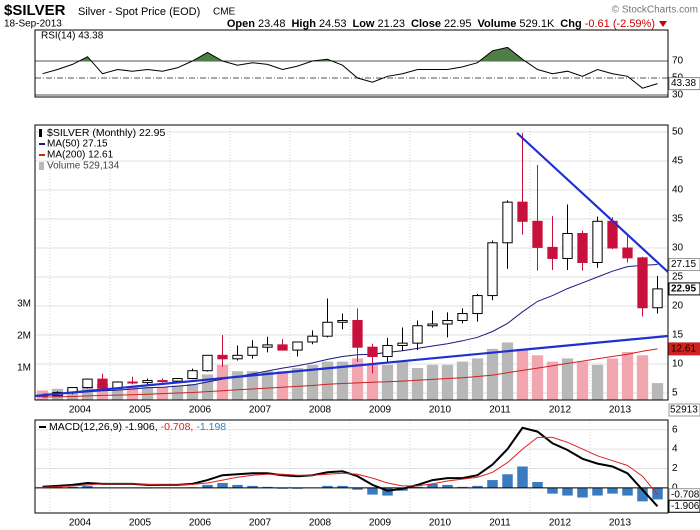 The image size is (700, 530). Describe the element at coordinates (675, 487) in the screenshot. I see `y-tick-label: 0` at that location.